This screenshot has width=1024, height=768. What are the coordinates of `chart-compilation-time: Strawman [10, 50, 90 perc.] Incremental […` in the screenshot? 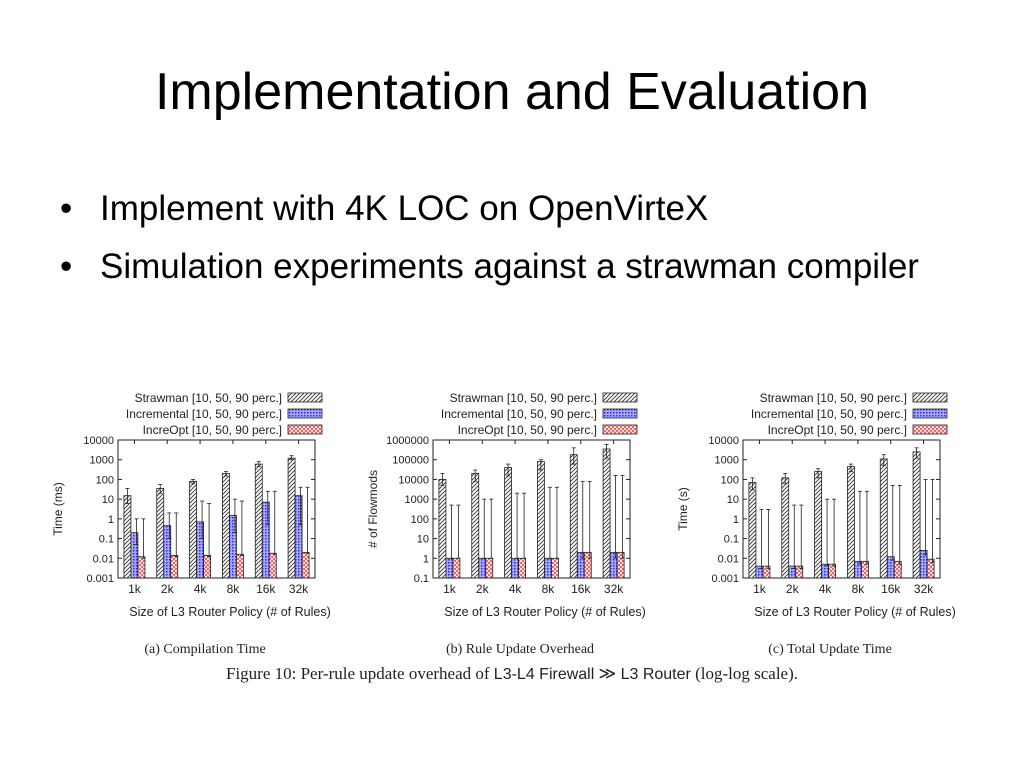 It's located at (205, 525).